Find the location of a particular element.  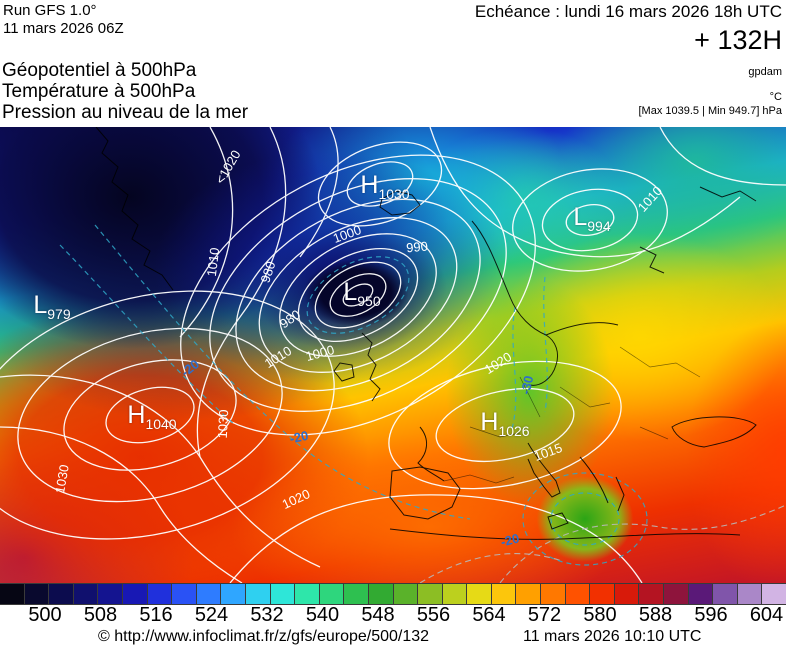

echeance-label: Echéance : lundi 16 mars 2026 18h UTC is located at coordinates (628, 11).